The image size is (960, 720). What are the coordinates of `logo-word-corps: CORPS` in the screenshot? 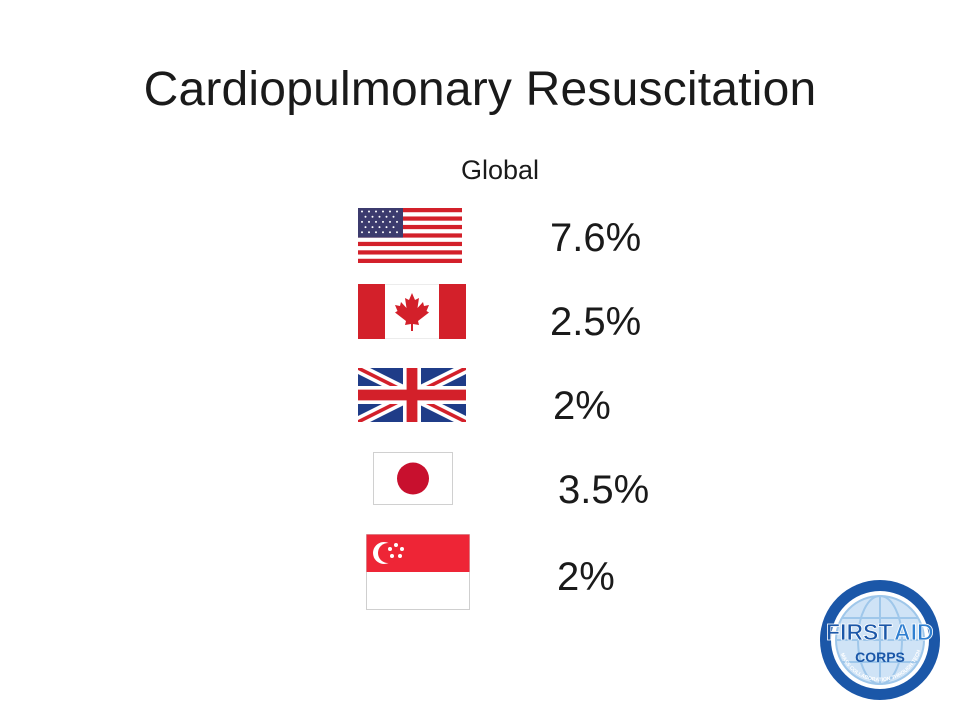 It's located at (880, 657).